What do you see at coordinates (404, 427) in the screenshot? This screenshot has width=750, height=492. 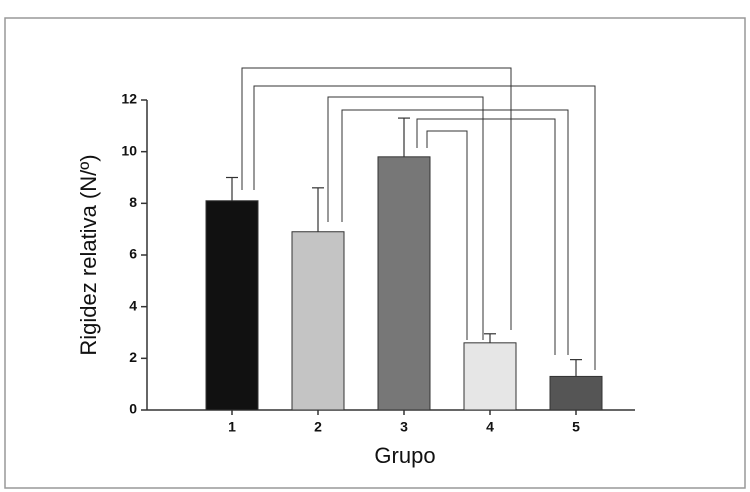 I see `x-tick-label: 3` at bounding box center [404, 427].